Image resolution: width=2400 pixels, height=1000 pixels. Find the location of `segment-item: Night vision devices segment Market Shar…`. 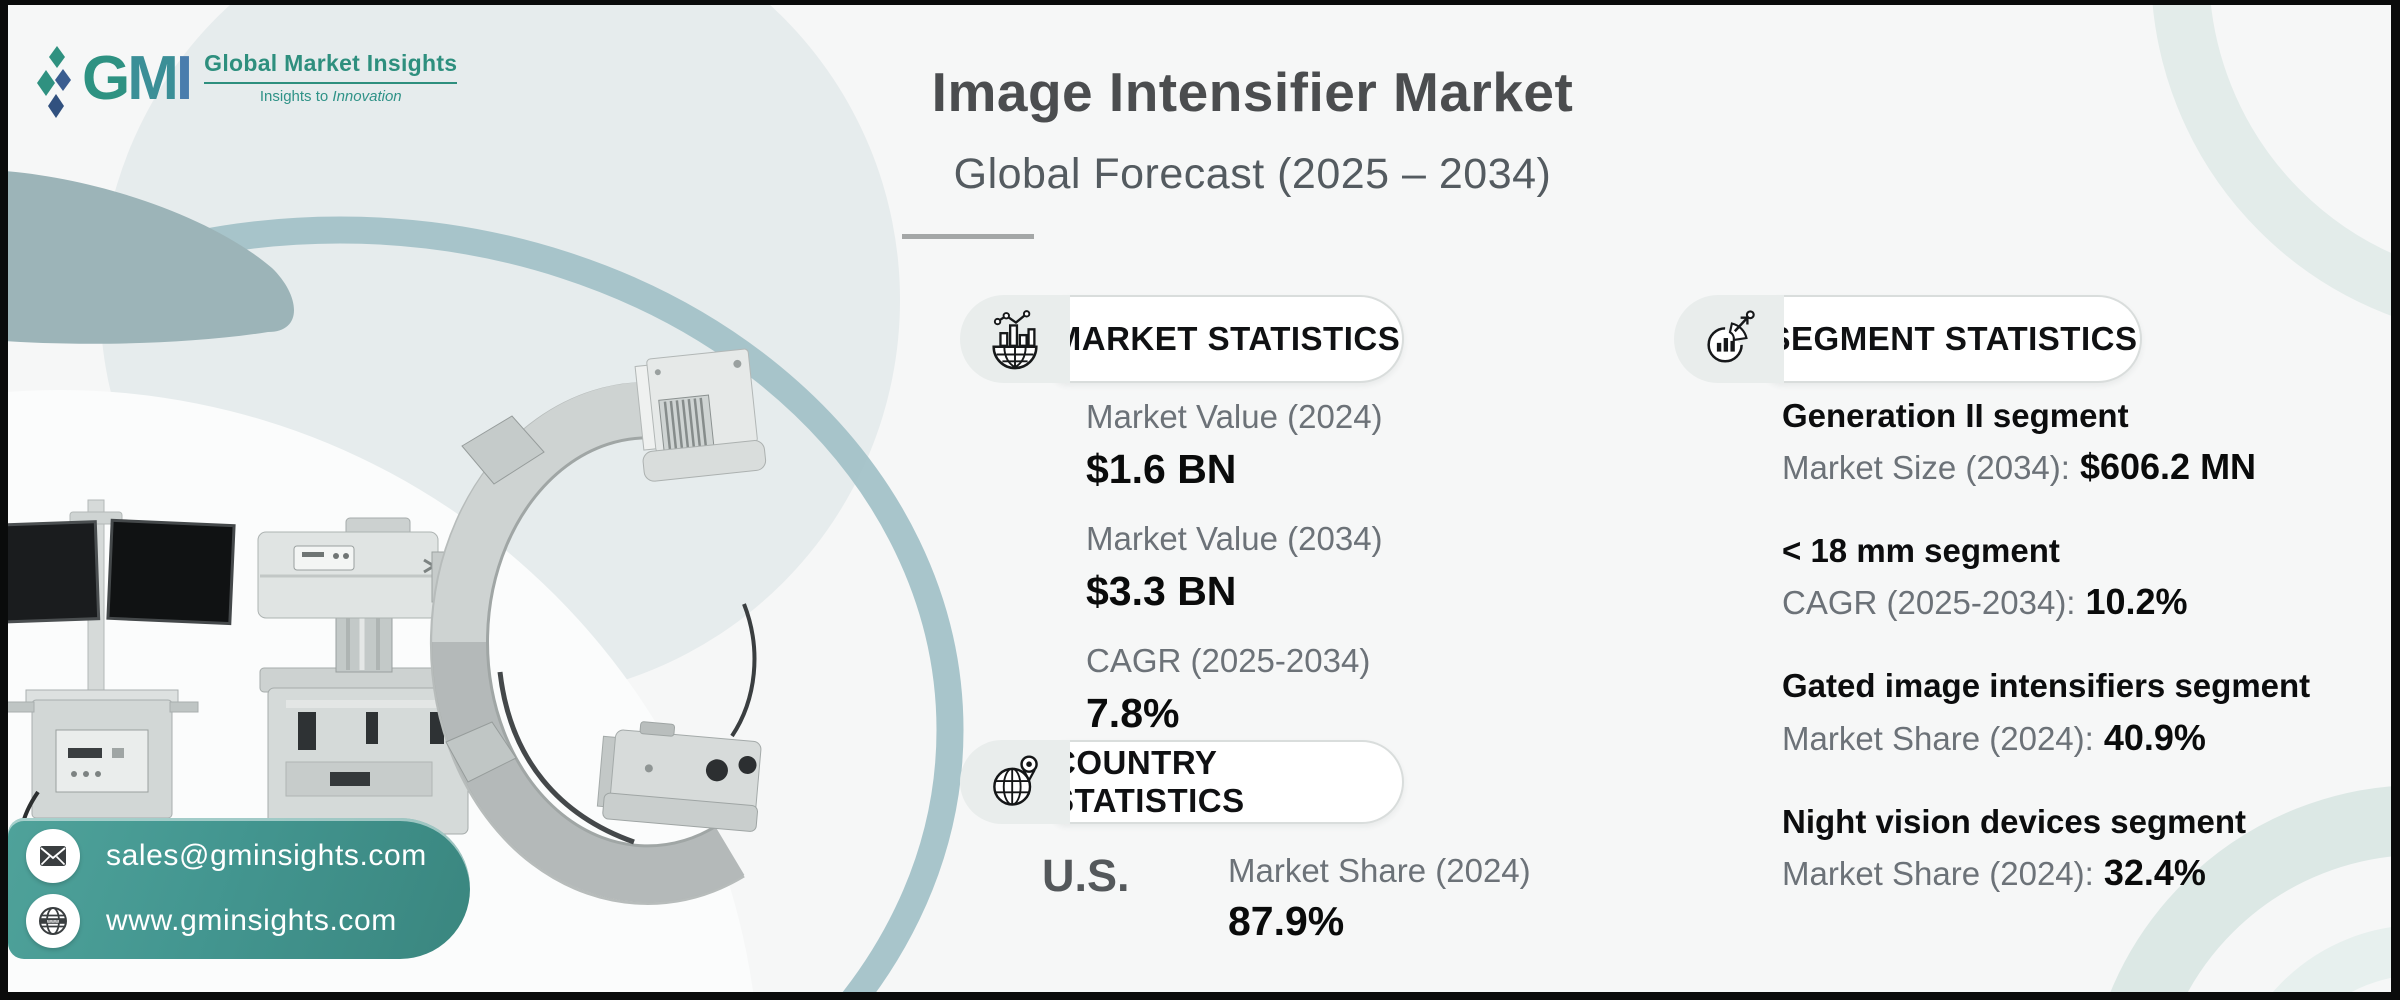

segment-item: Night vision devices segment Market Shar… is located at coordinates (2054, 847).